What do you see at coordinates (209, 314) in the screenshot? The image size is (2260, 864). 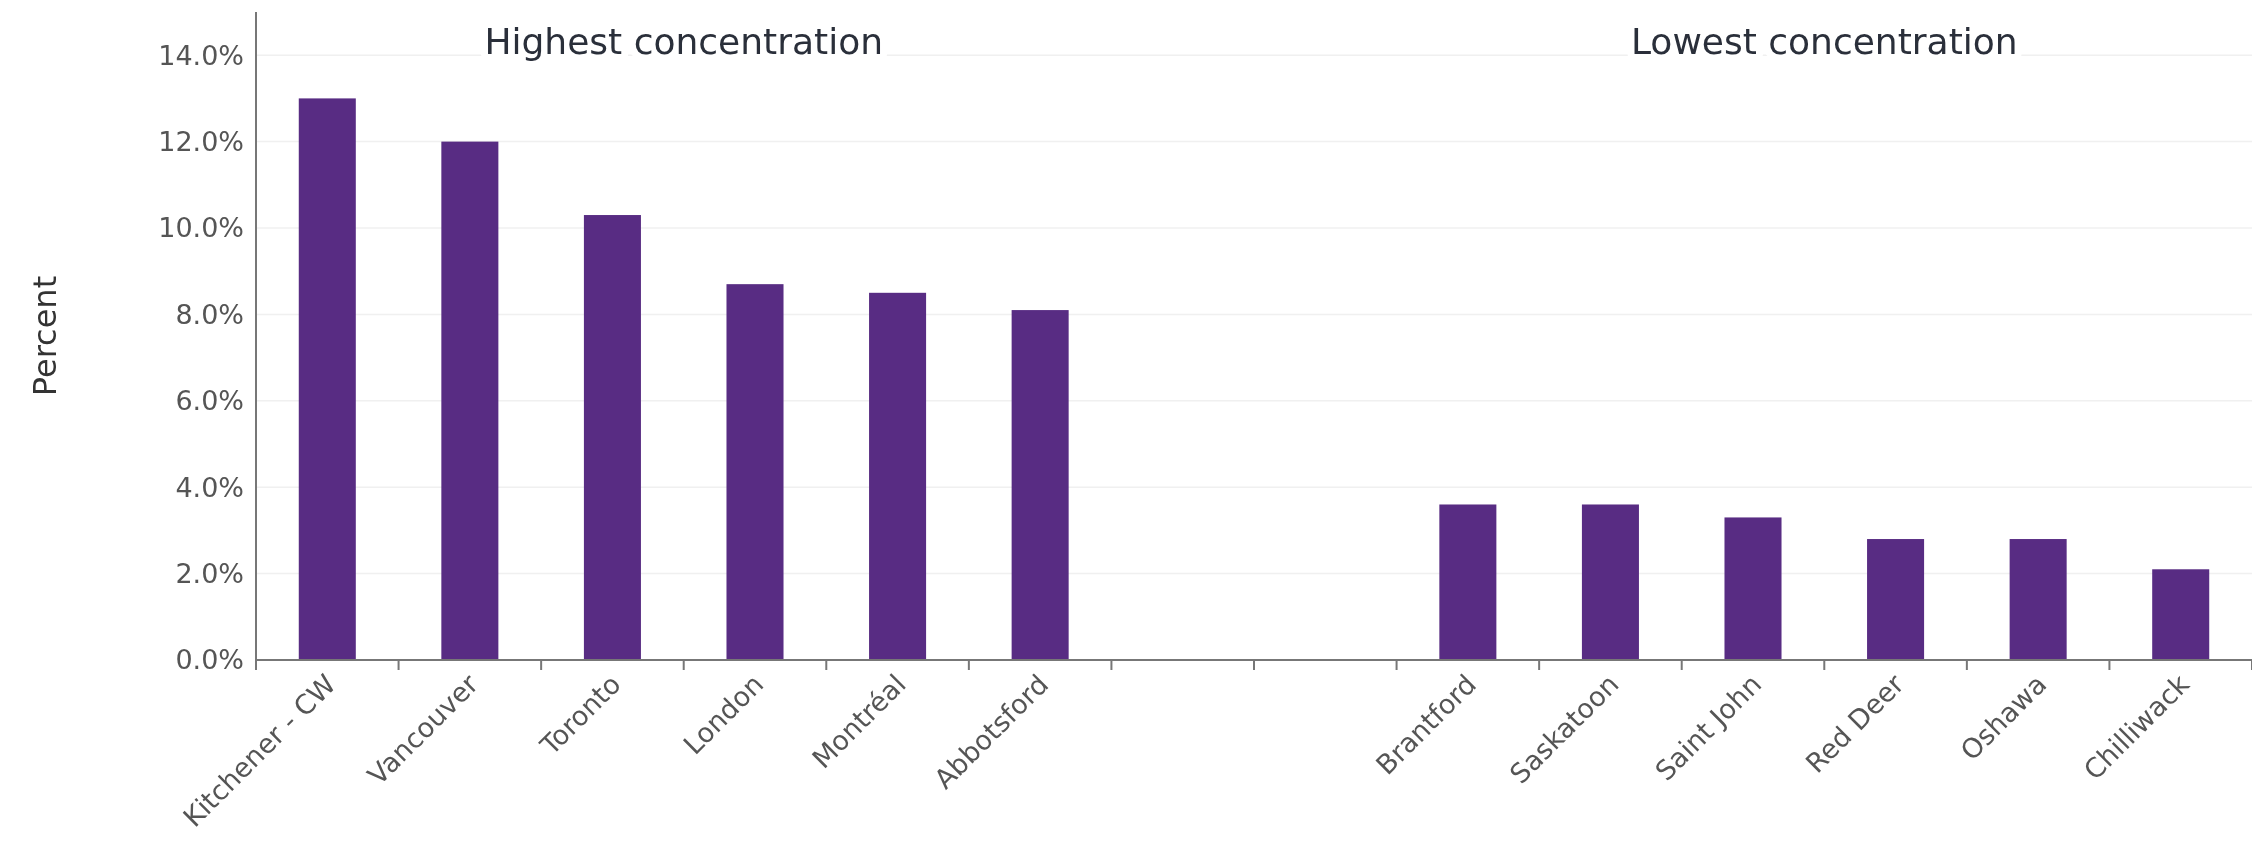 I see `y-tick-label: 8.0%` at bounding box center [209, 314].